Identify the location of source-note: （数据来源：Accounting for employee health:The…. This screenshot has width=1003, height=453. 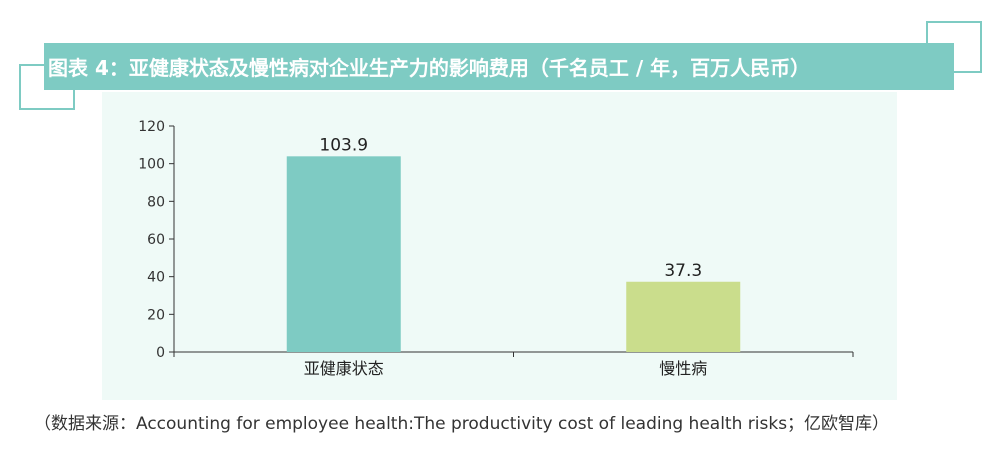
(462, 424).